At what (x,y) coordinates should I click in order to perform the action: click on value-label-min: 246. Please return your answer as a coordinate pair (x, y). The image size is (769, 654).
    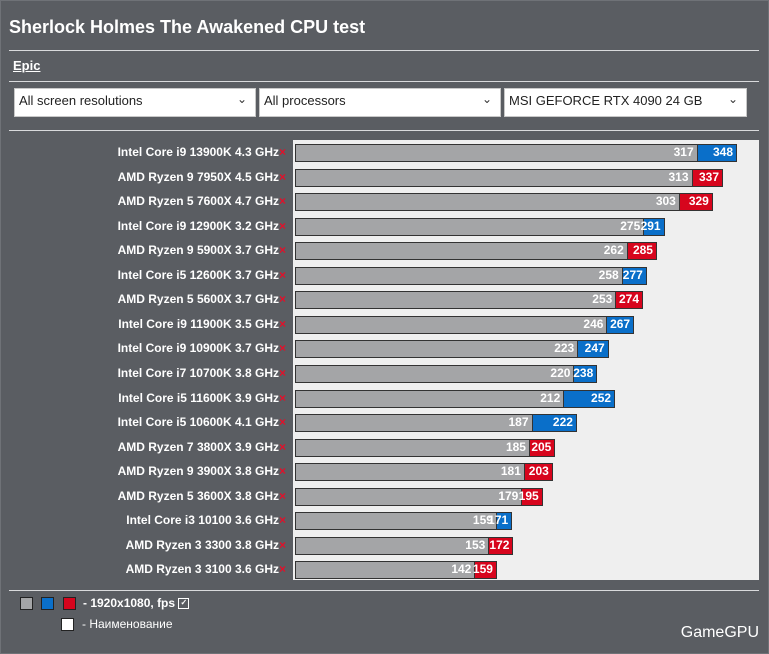
    Looking at the image, I should click on (593, 323).